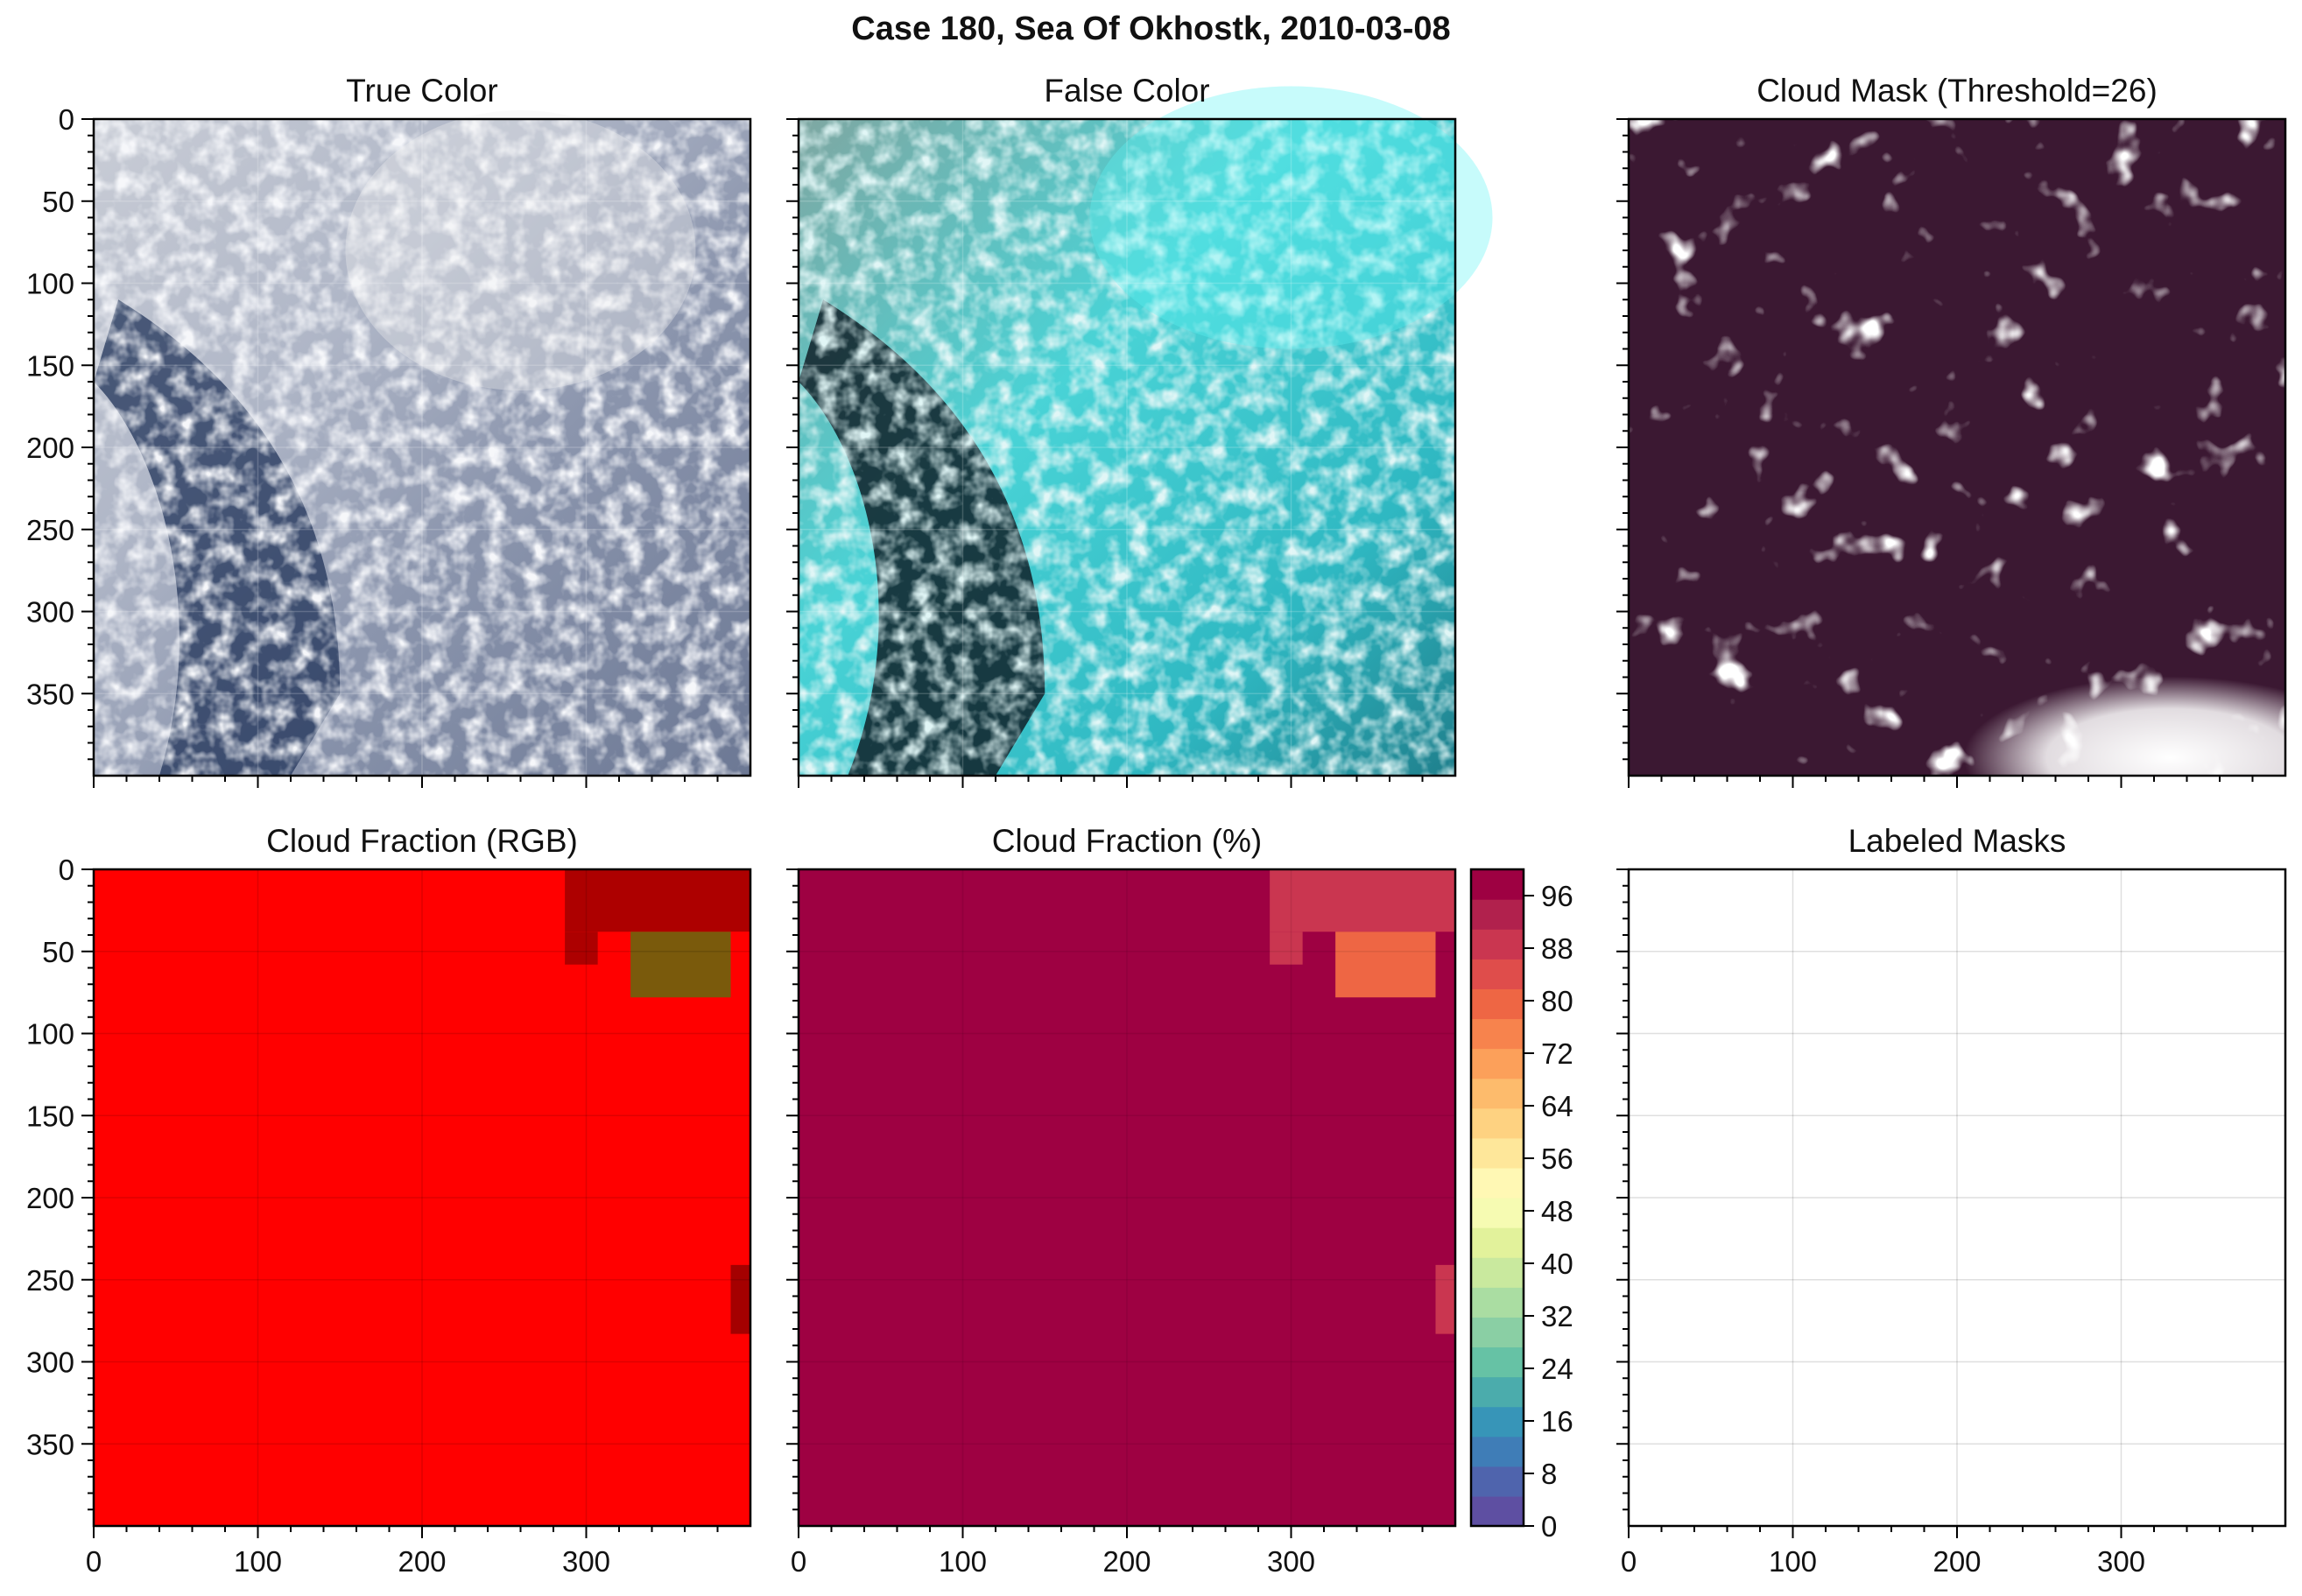 Image resolution: width=2302 pixels, height=1596 pixels. What do you see at coordinates (1557, 1053) in the screenshot?
I see `colorbar-tick-label: 72` at bounding box center [1557, 1053].